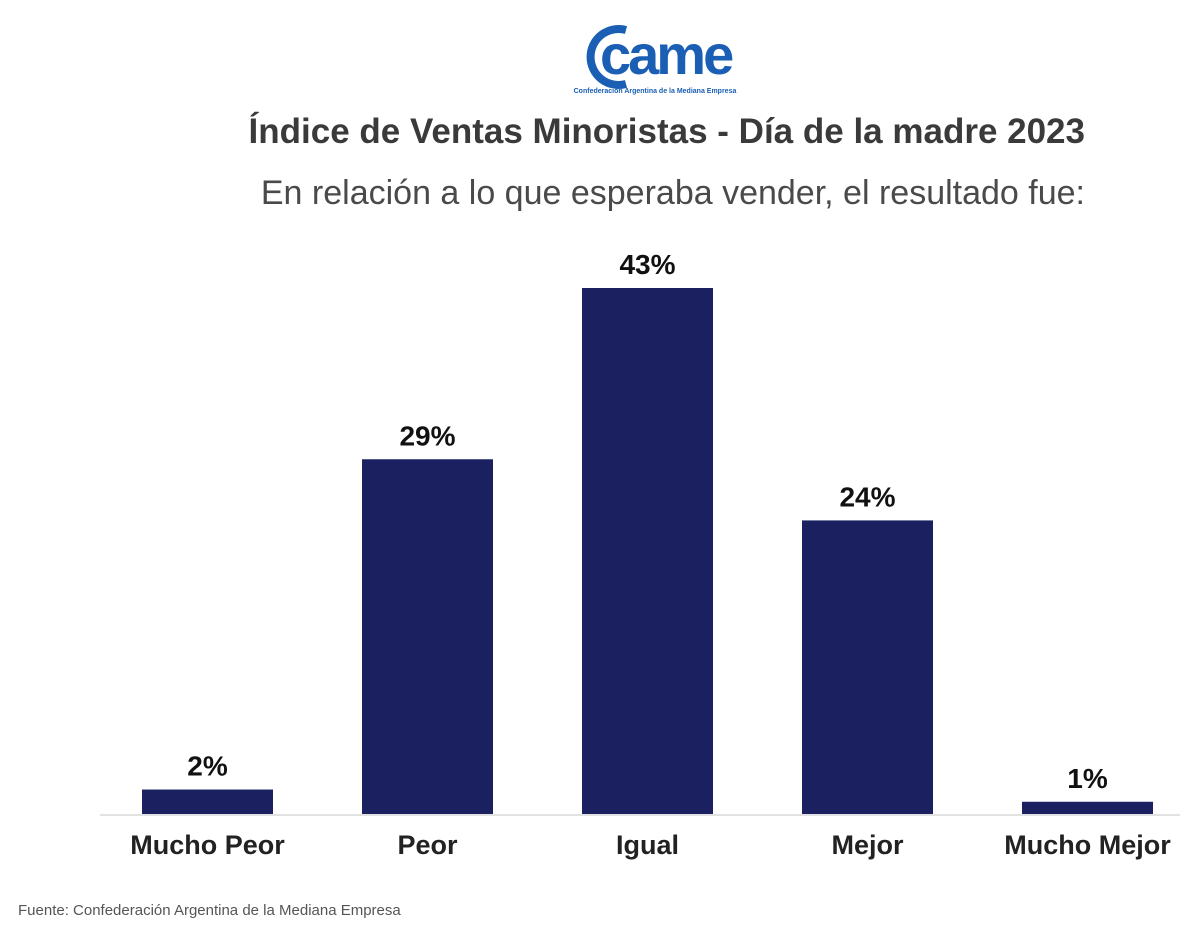 The height and width of the screenshot is (935, 1200). I want to click on logo-text: came, so click(667, 54).